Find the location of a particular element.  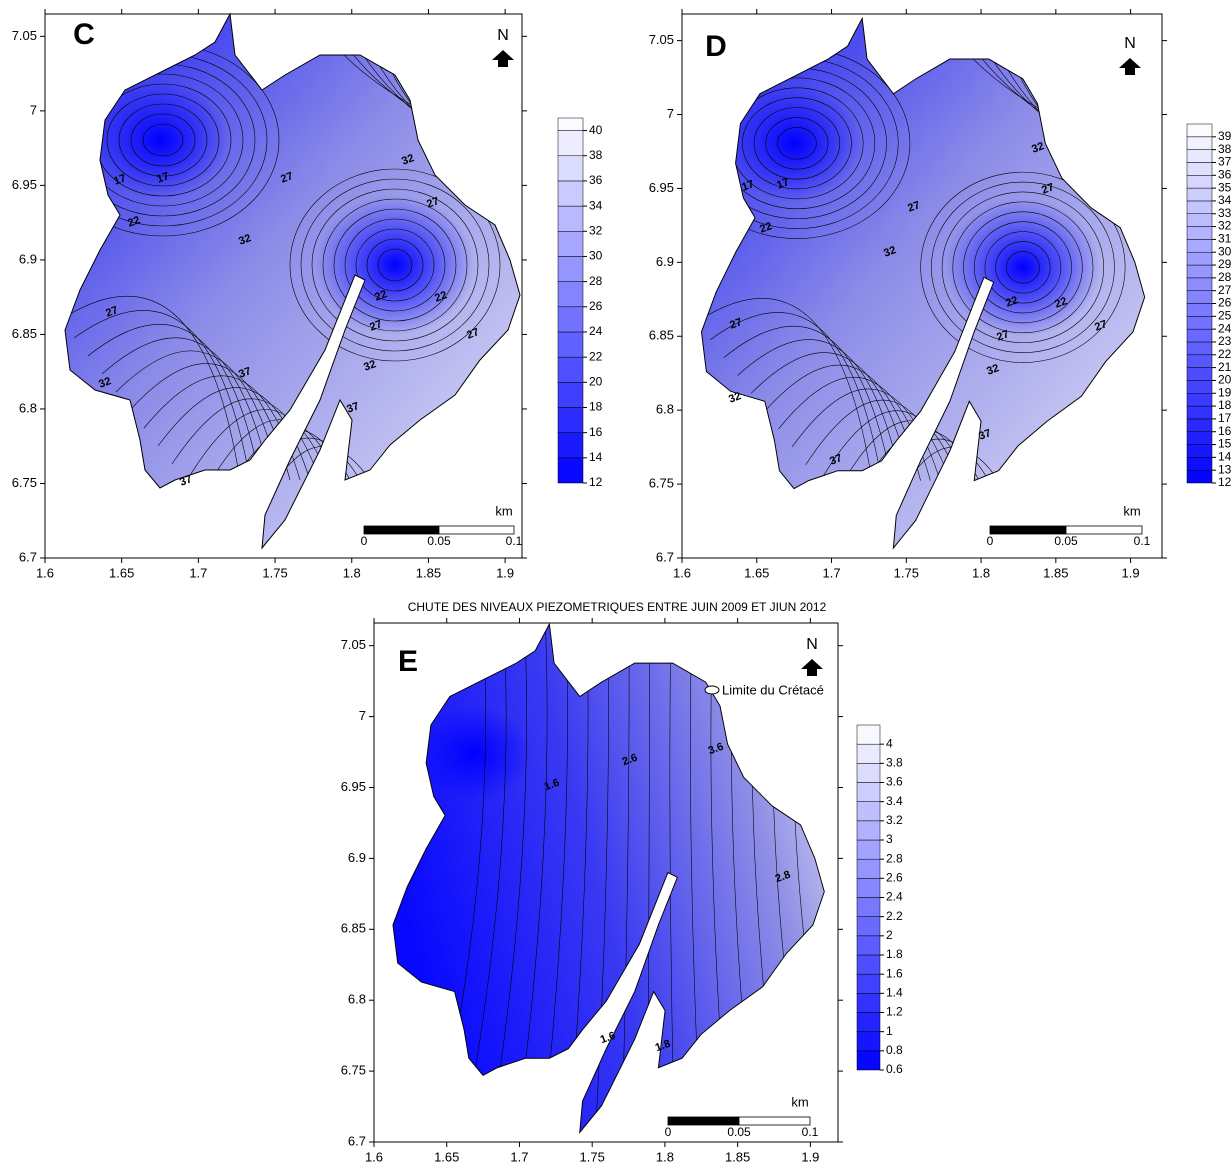

contour-label: 1.6 is located at coordinates (608, 1038).